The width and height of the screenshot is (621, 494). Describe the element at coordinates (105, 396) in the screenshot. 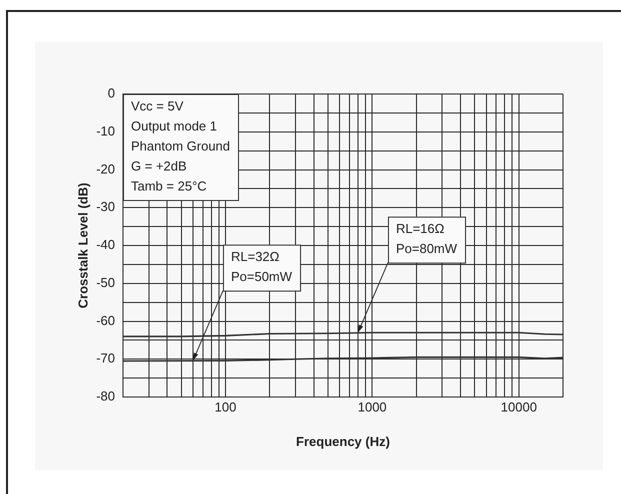

I see `y-tick-label: -80` at that location.